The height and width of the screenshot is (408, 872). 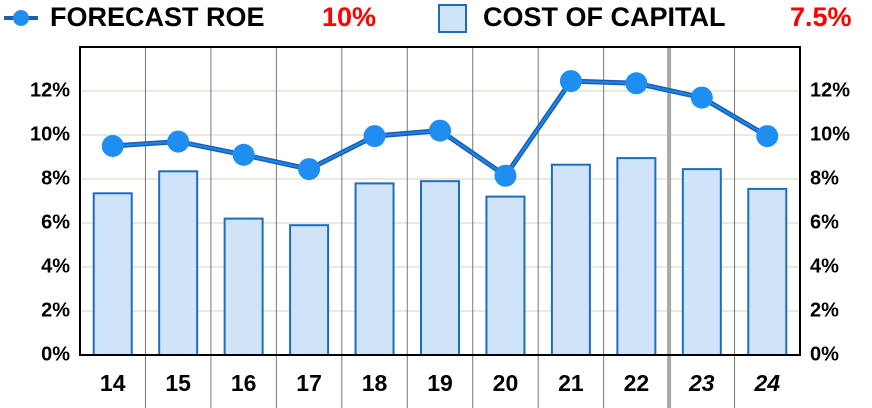 I want to click on legend-label: COST OF CAPITAL, so click(x=604, y=17).